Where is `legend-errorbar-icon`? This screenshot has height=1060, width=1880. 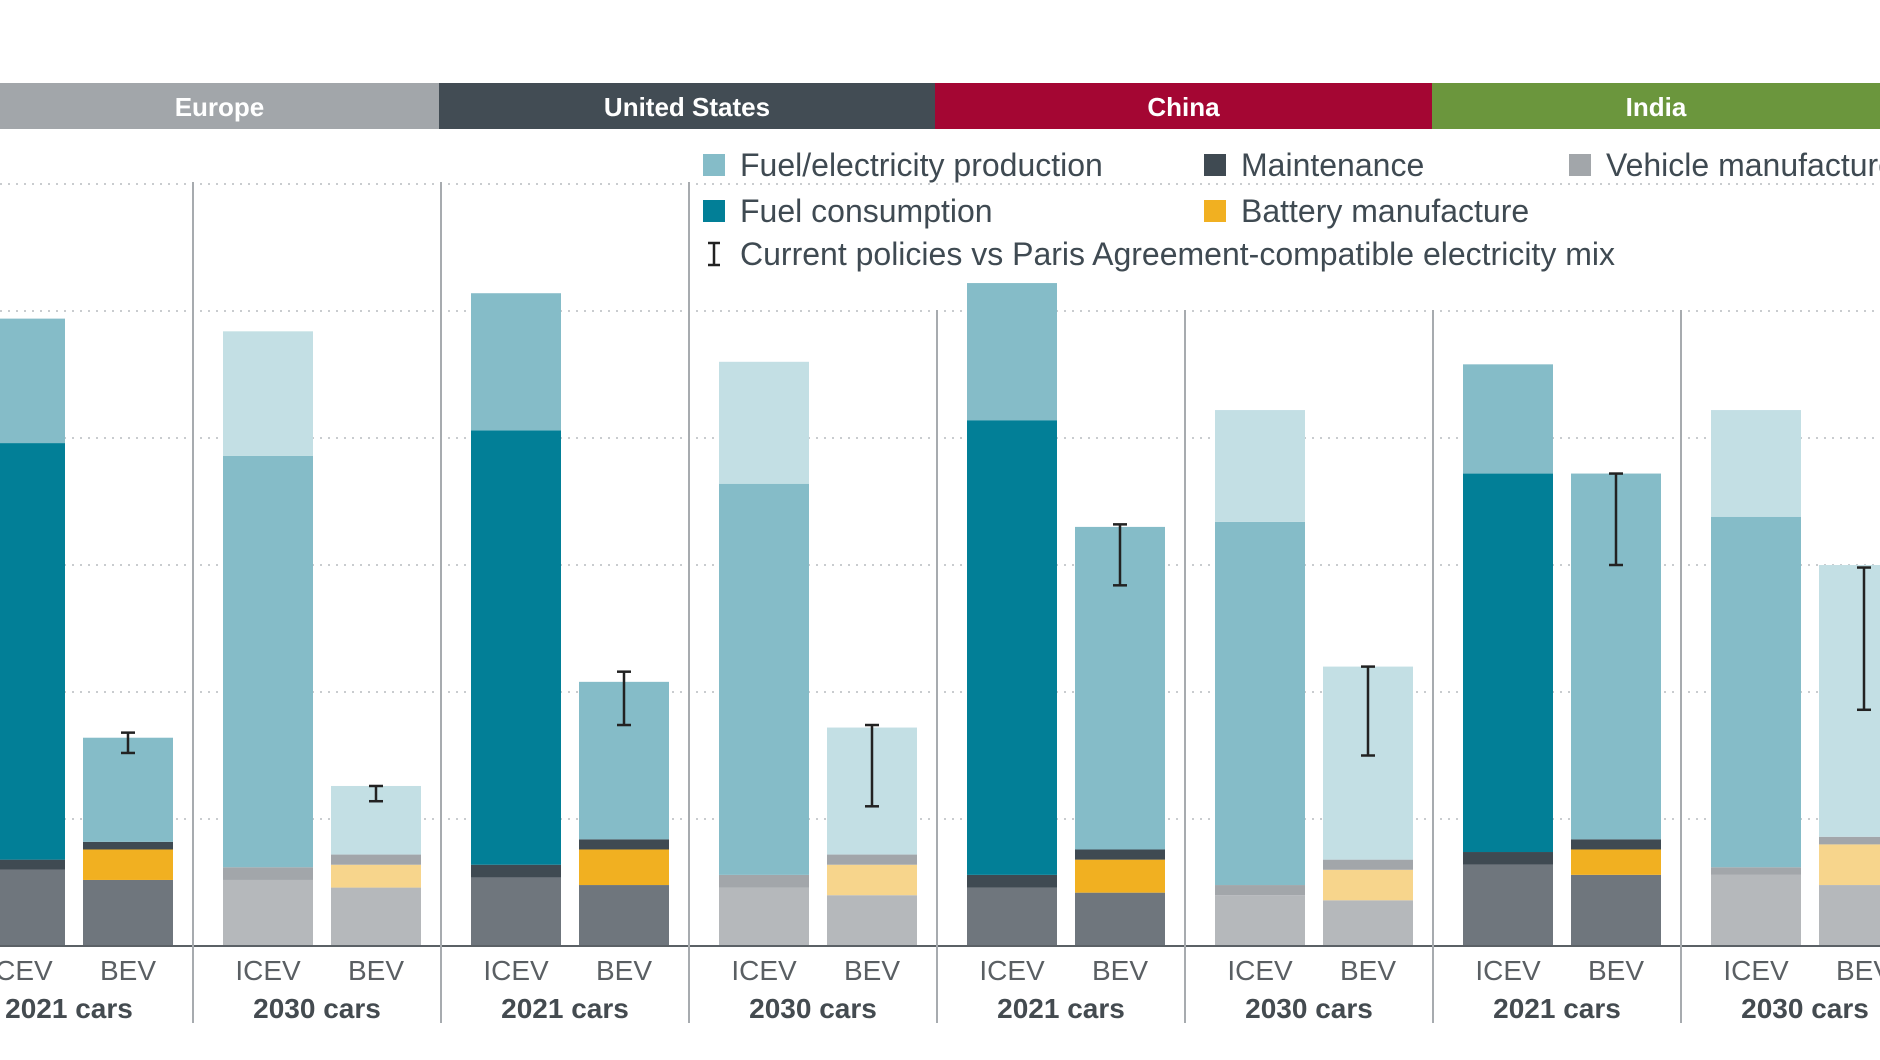 legend-errorbar-icon is located at coordinates (714, 254).